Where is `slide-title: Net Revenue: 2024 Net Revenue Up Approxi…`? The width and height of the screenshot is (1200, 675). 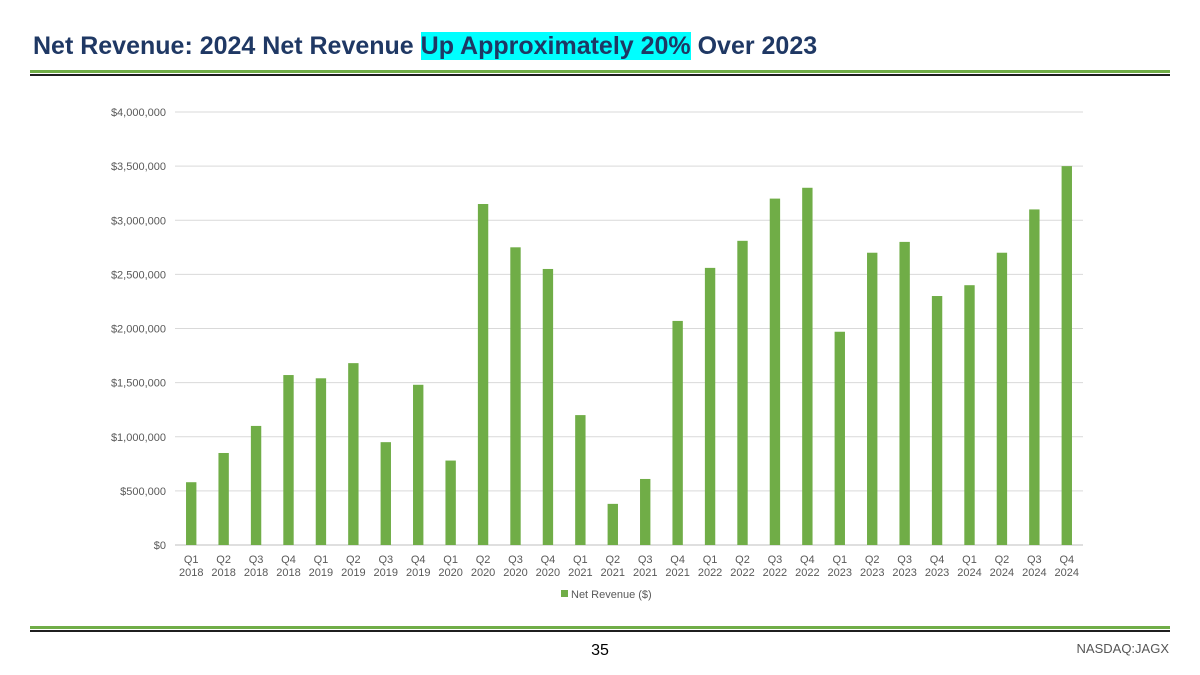 slide-title: Net Revenue: 2024 Net Revenue Up Approxi… is located at coordinates (425, 46).